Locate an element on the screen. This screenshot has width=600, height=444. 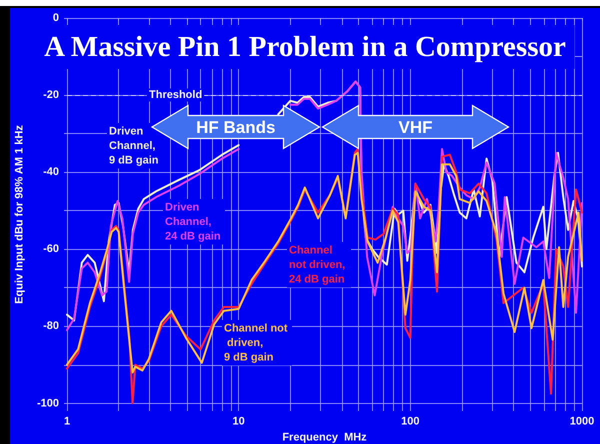
x-tick-label: 10 is located at coordinates (238, 422).